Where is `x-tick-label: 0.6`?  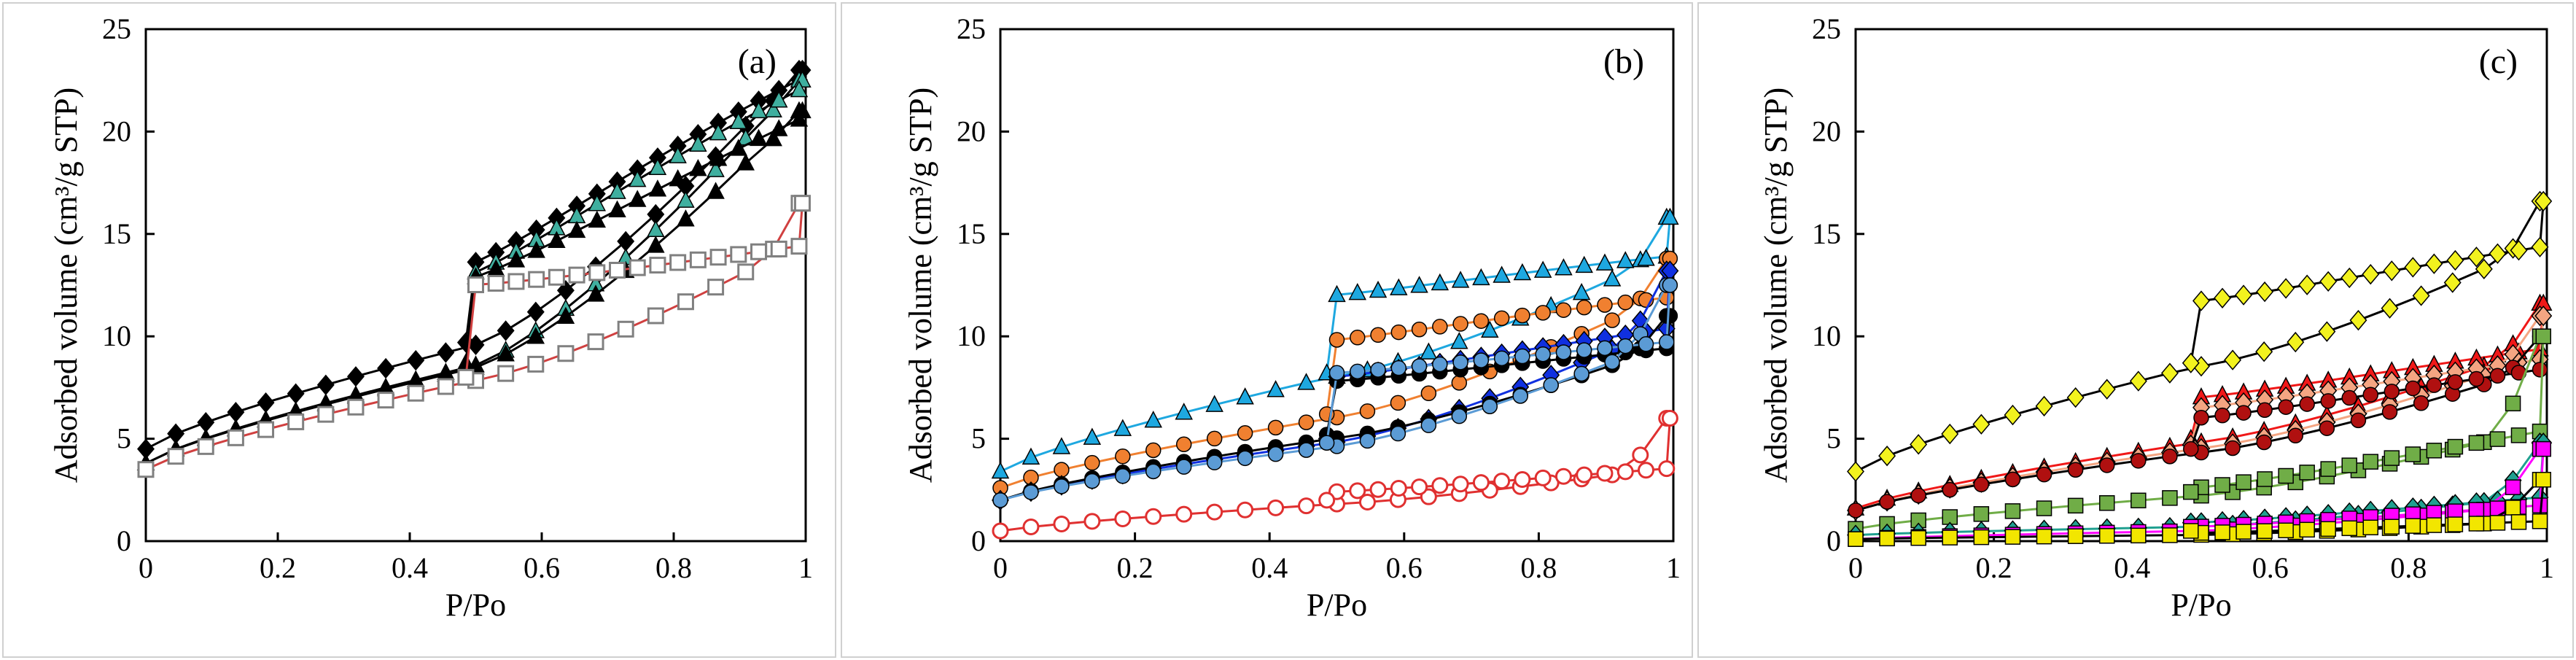 x-tick-label: 0.6 is located at coordinates (2270, 567).